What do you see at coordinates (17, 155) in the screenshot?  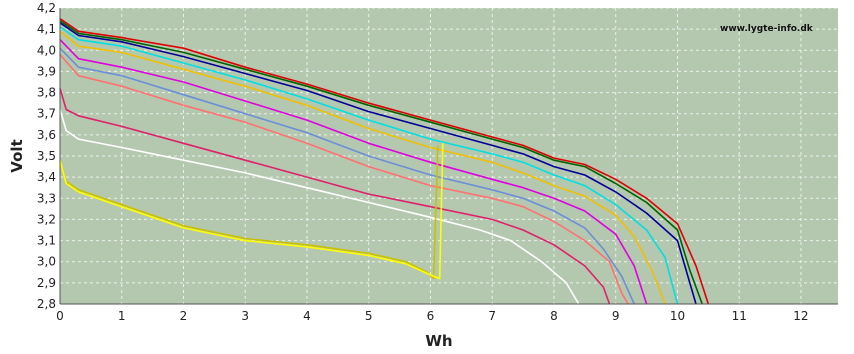 I see `y-axis-title: Volt` at bounding box center [17, 155].